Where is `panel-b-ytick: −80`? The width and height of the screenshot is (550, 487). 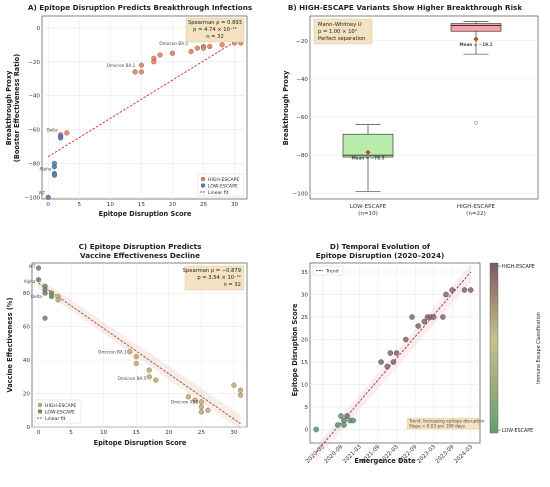
panel-b-ytick: −80 is located at coordinates (302, 156).